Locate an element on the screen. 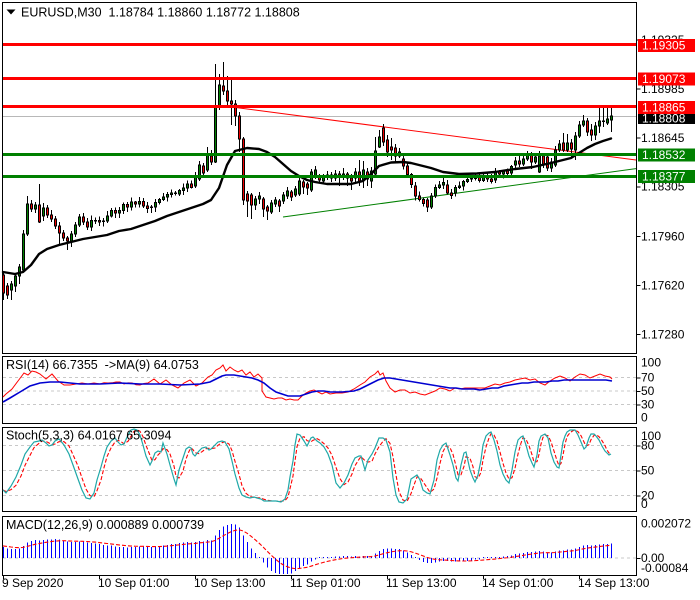 This screenshot has height=600, width=700. svg-text: 14 Sep 13:00 is located at coordinates (614, 583).